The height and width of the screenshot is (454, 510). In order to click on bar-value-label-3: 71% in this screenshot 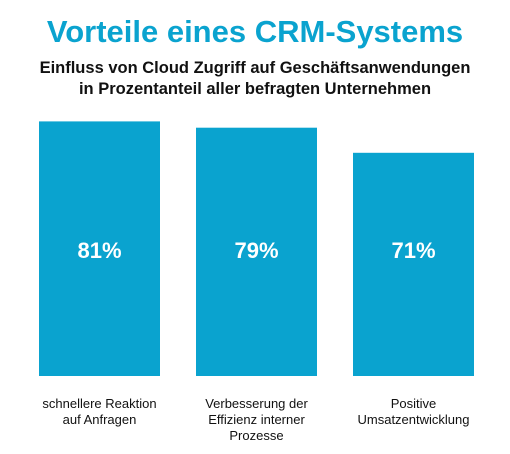, I will do `click(413, 250)`.